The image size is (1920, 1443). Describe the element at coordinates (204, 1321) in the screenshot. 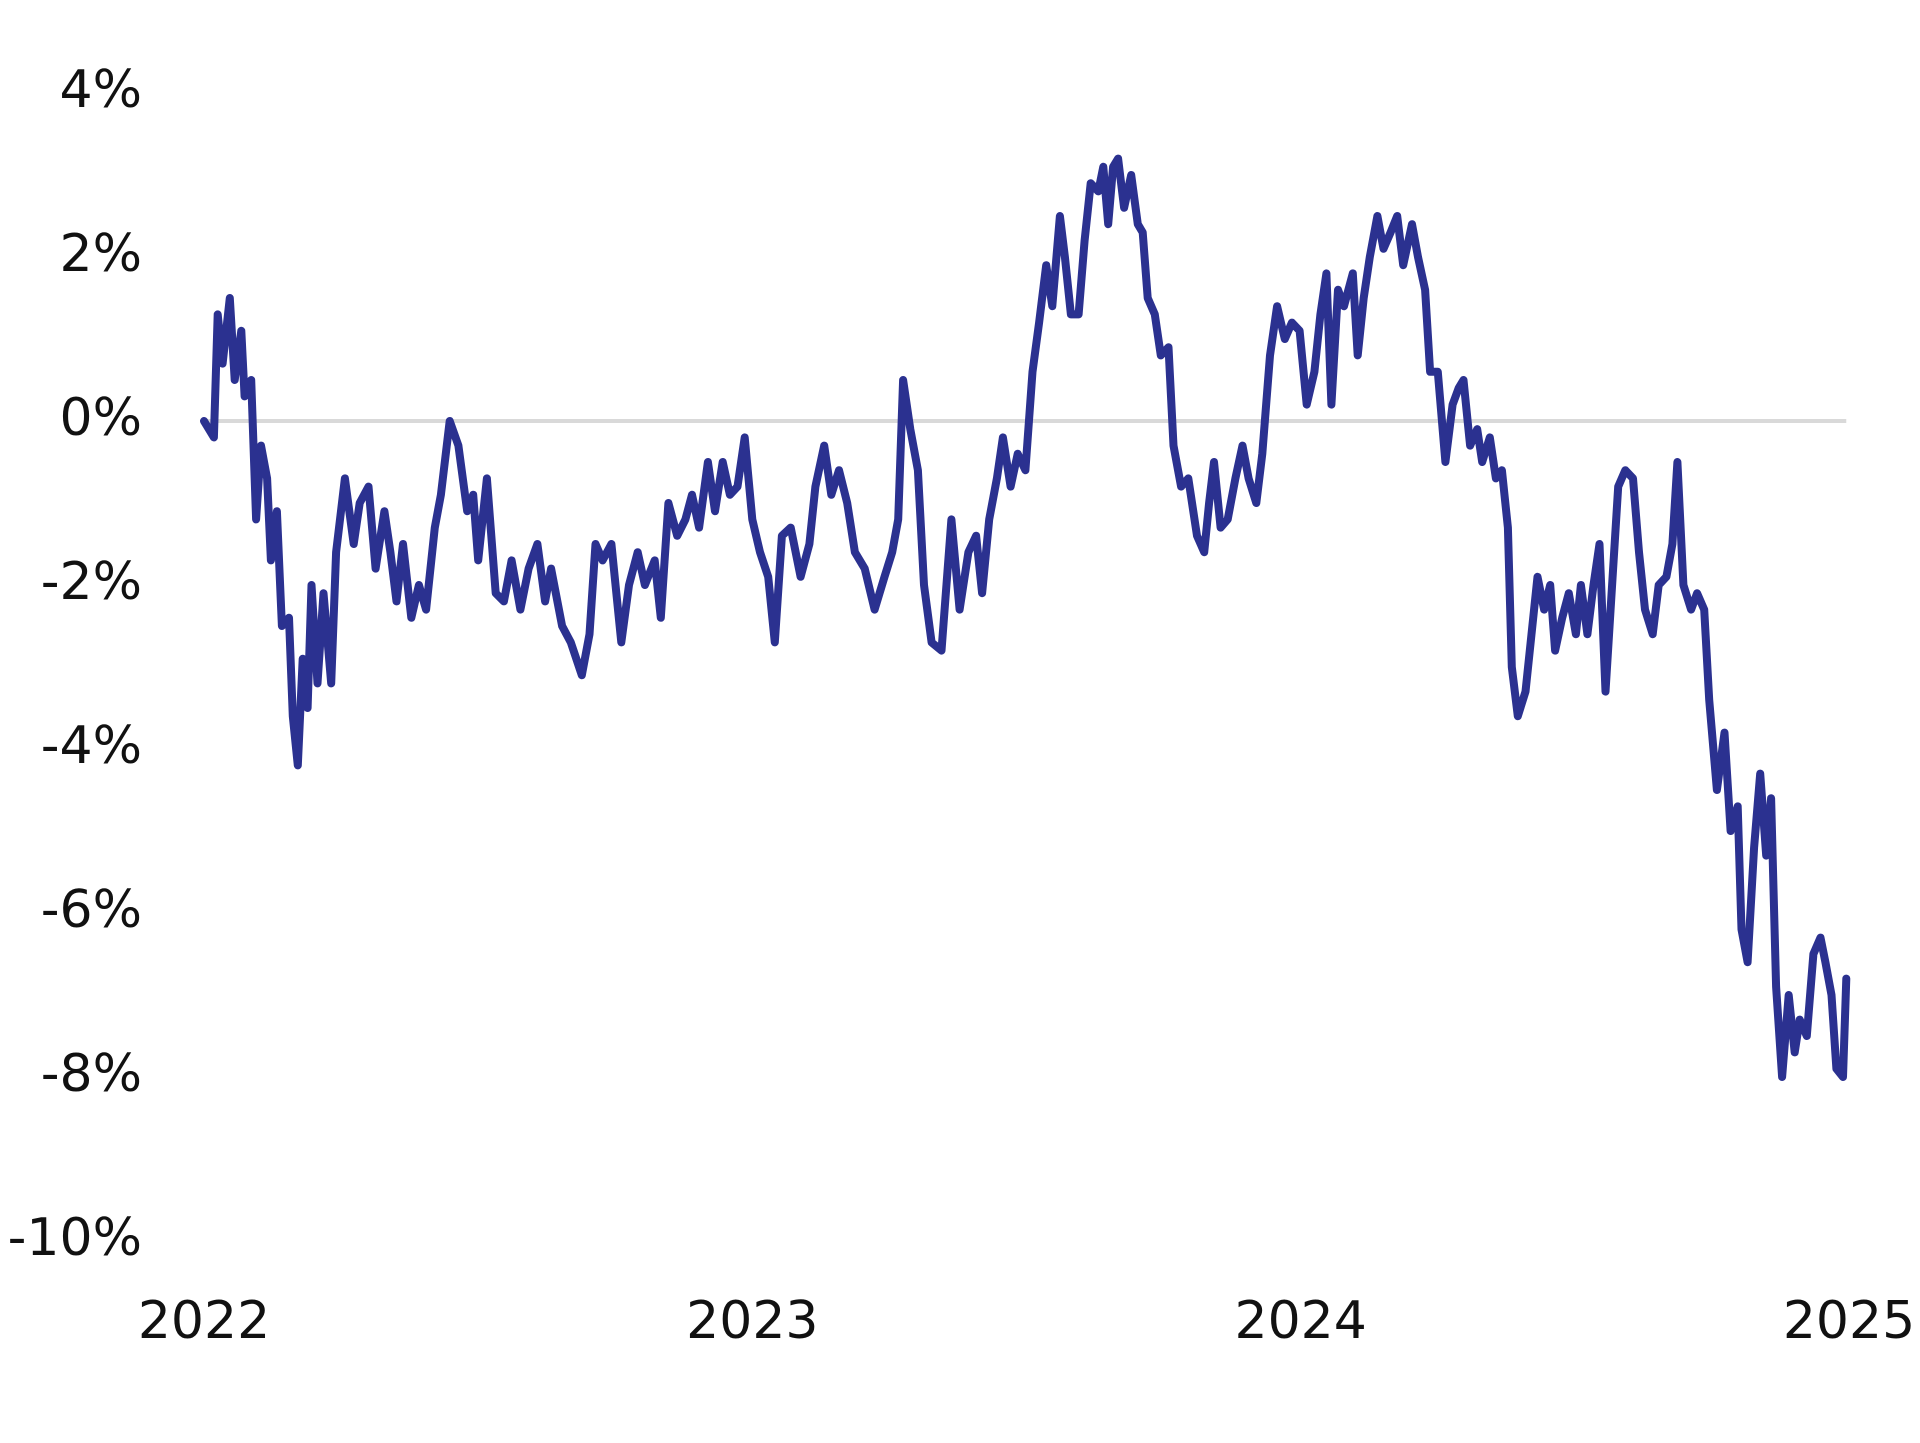

I see `x-tick-label: 2022` at that location.